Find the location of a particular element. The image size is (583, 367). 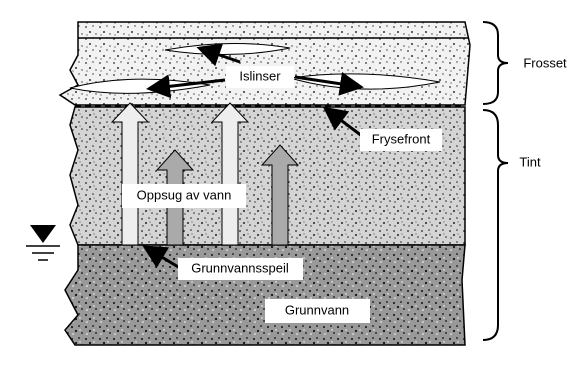

label: Grunnvann is located at coordinates (317, 309).